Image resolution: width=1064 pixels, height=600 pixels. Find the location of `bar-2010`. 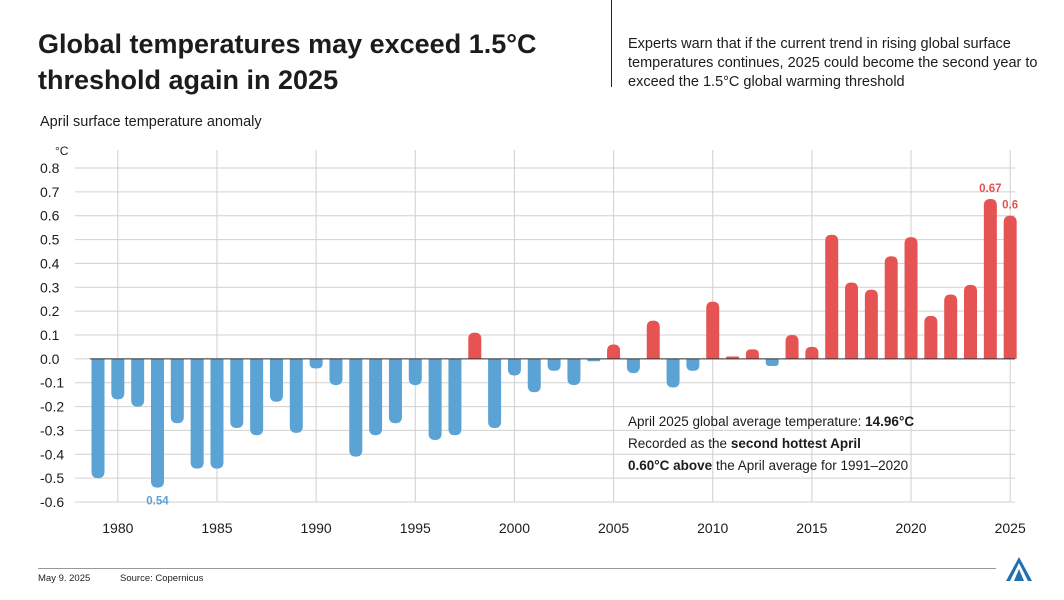

bar-2010 is located at coordinates (713, 330).